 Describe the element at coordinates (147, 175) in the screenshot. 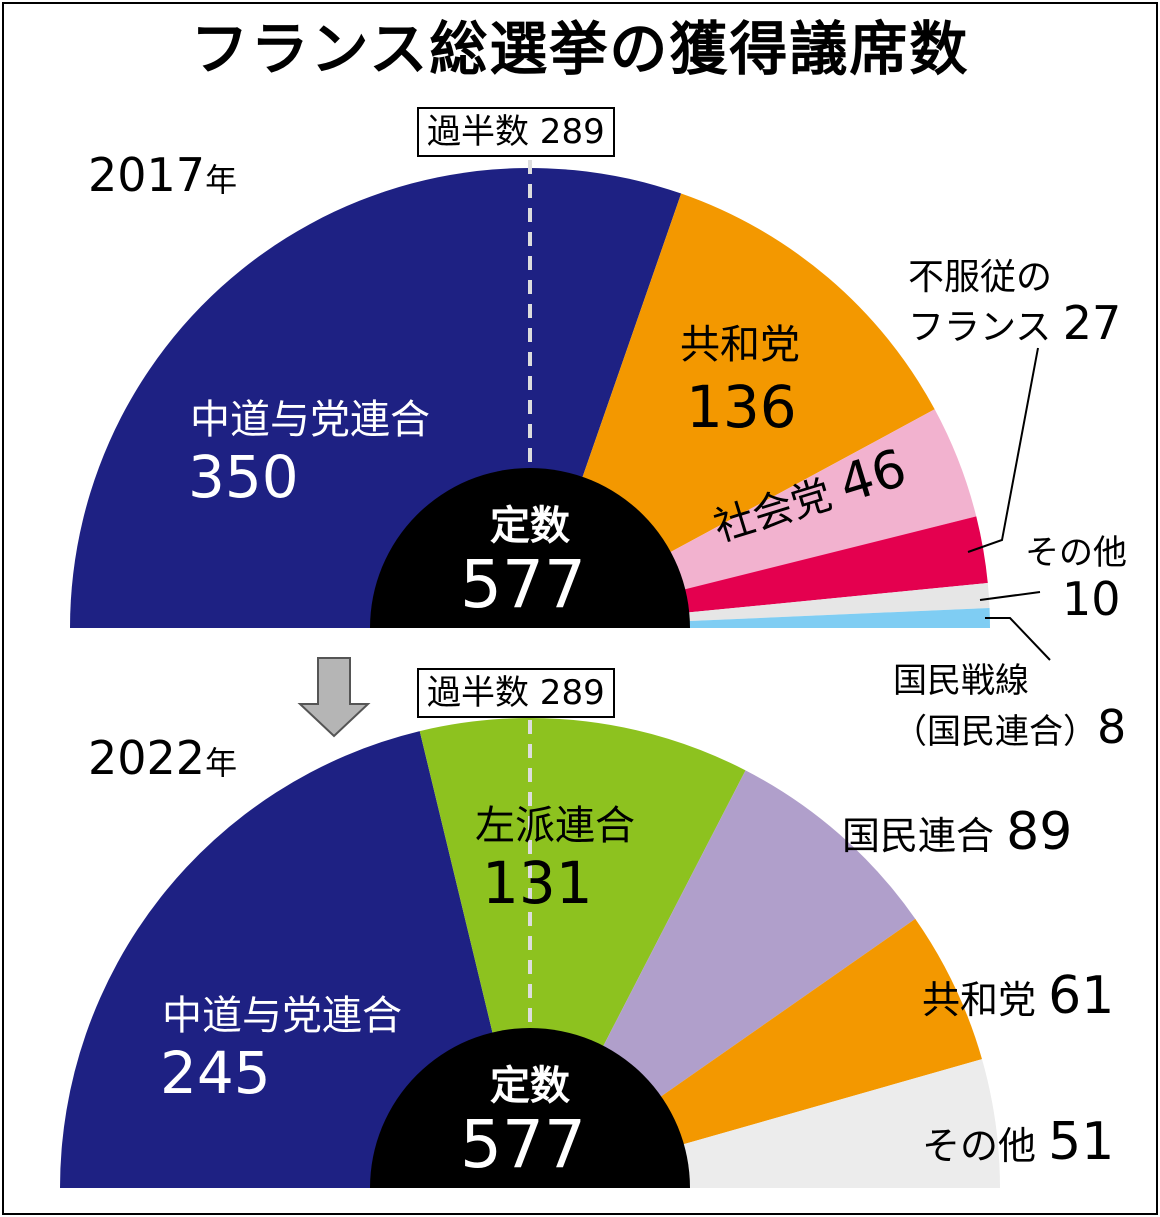

I see `year-value: 2017` at that location.